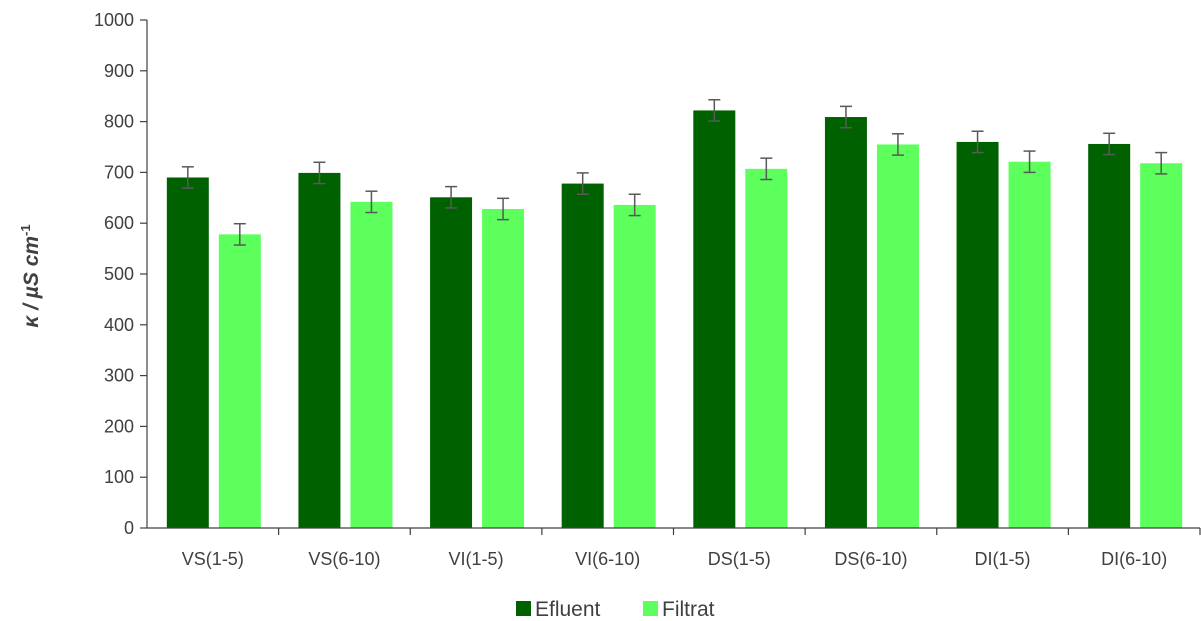 This screenshot has width=1201, height=621. Describe the element at coordinates (31, 282) in the screenshot. I see `y-axis-title-main: κ / µS cm` at that location.